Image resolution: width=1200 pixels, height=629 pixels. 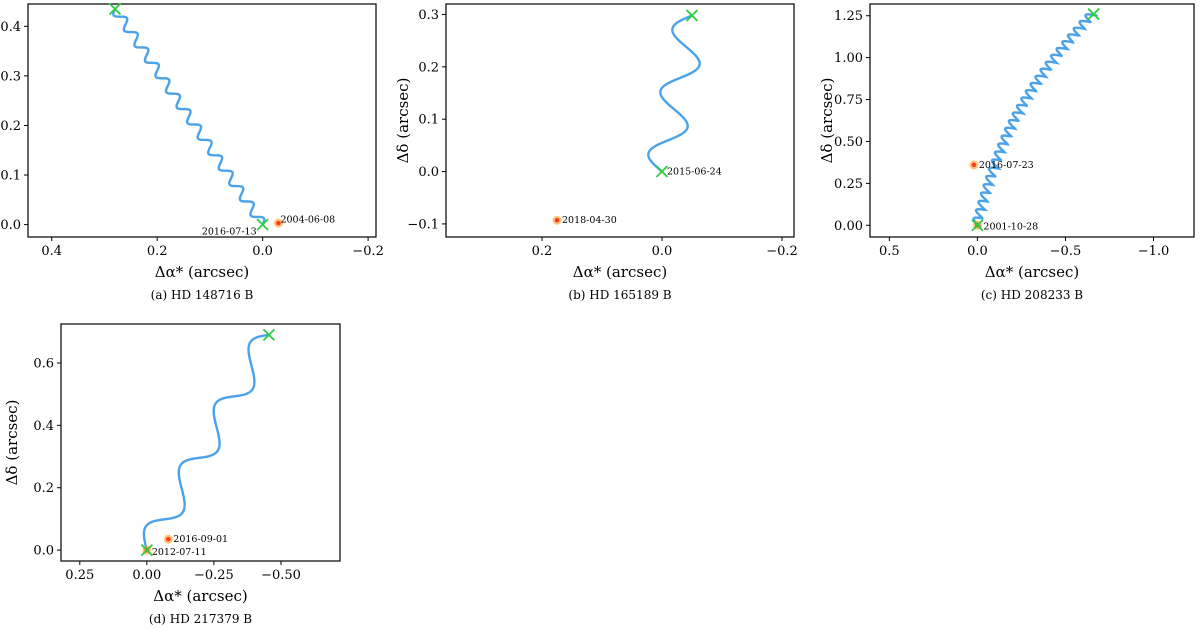 I want to click on x-tick-label: −0.5, so click(x=1066, y=251).